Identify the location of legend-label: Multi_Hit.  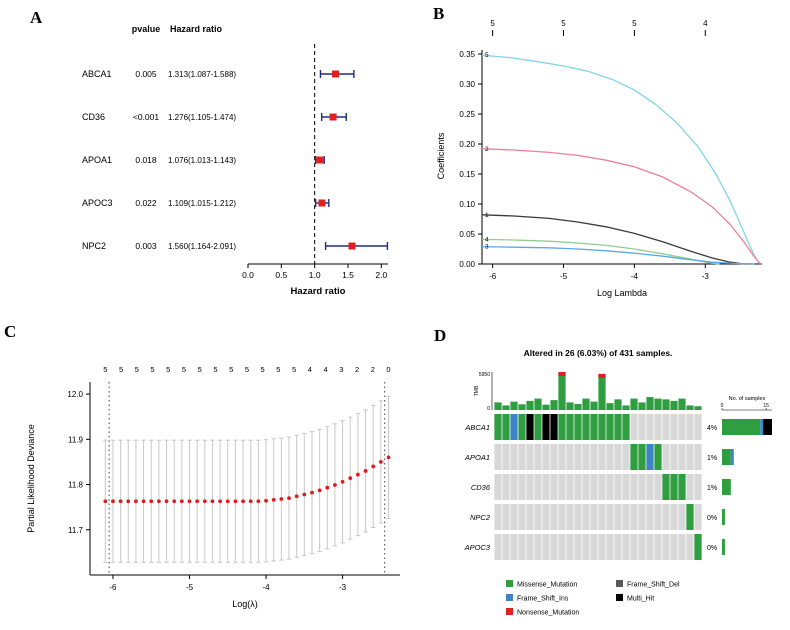
(640, 599).